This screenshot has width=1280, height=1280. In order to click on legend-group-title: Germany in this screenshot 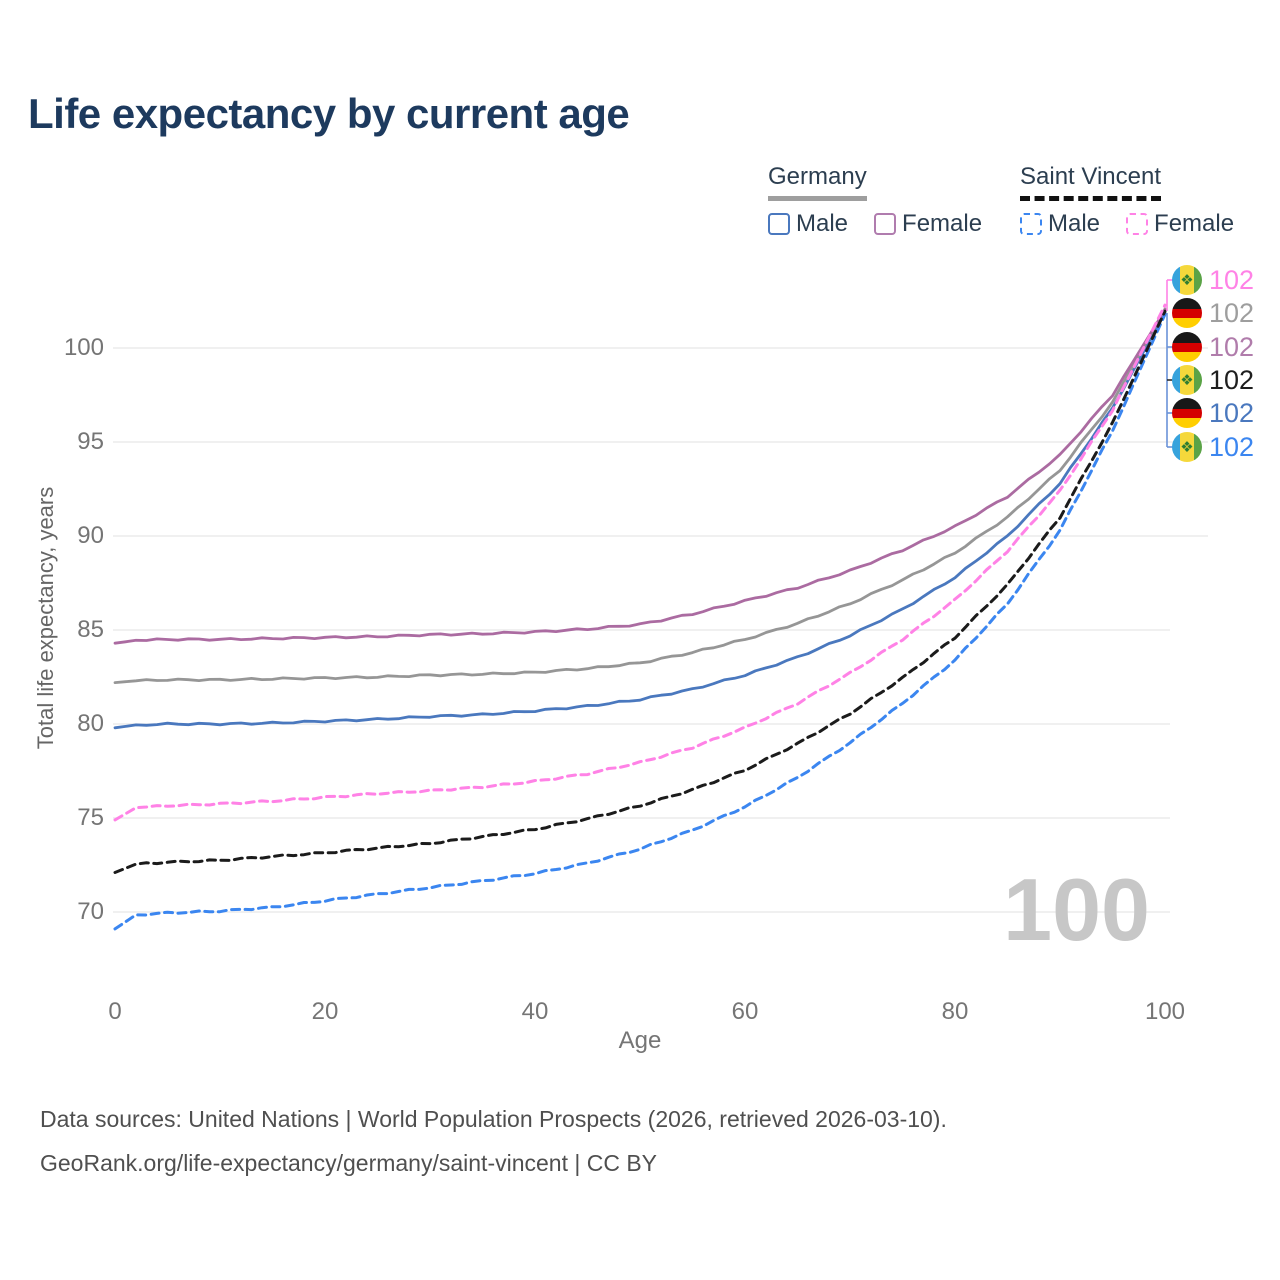, I will do `click(817, 182)`.